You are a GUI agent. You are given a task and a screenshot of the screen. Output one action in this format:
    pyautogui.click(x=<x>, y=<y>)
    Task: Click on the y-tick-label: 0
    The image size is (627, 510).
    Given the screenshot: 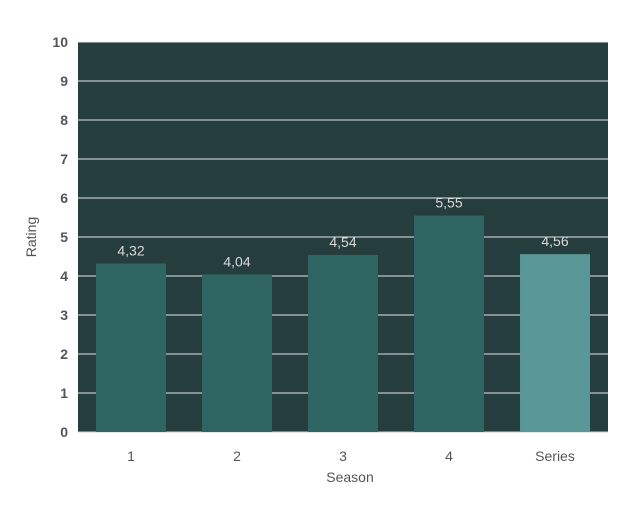 What is the action you would take?
    pyautogui.click(x=64, y=432)
    